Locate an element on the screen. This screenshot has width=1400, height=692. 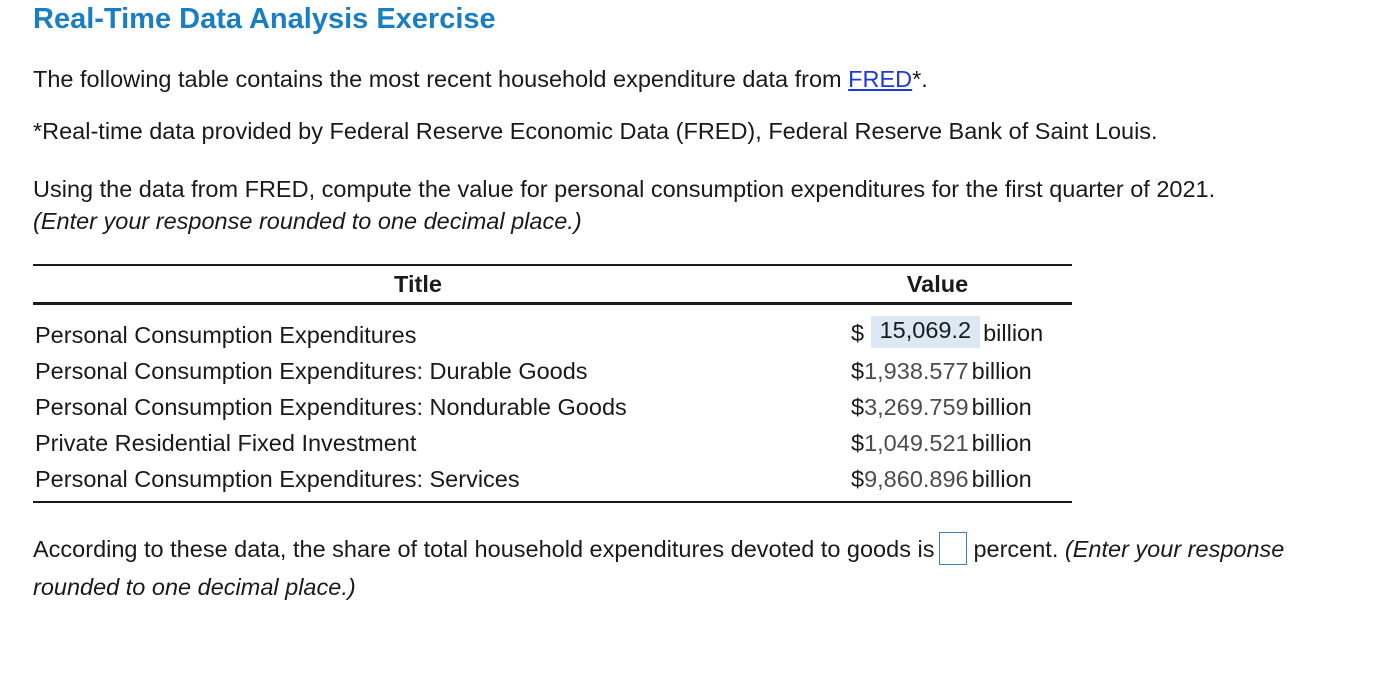
row-value: $1,938.577 billion is located at coordinates (937, 371).